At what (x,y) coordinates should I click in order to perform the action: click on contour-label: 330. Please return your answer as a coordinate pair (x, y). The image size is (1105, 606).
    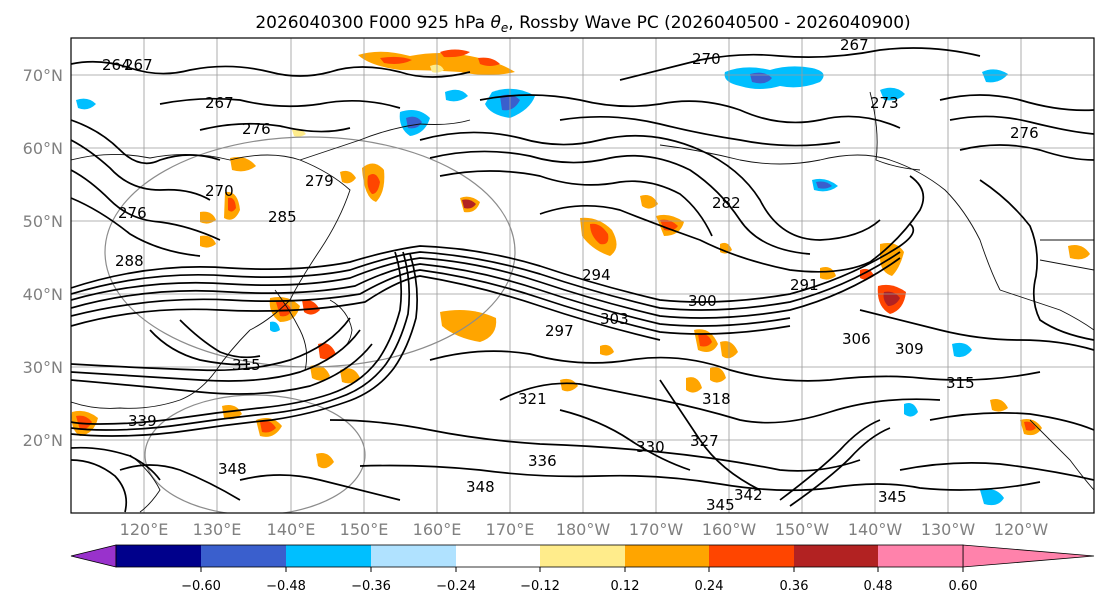
    Looking at the image, I should click on (650, 447).